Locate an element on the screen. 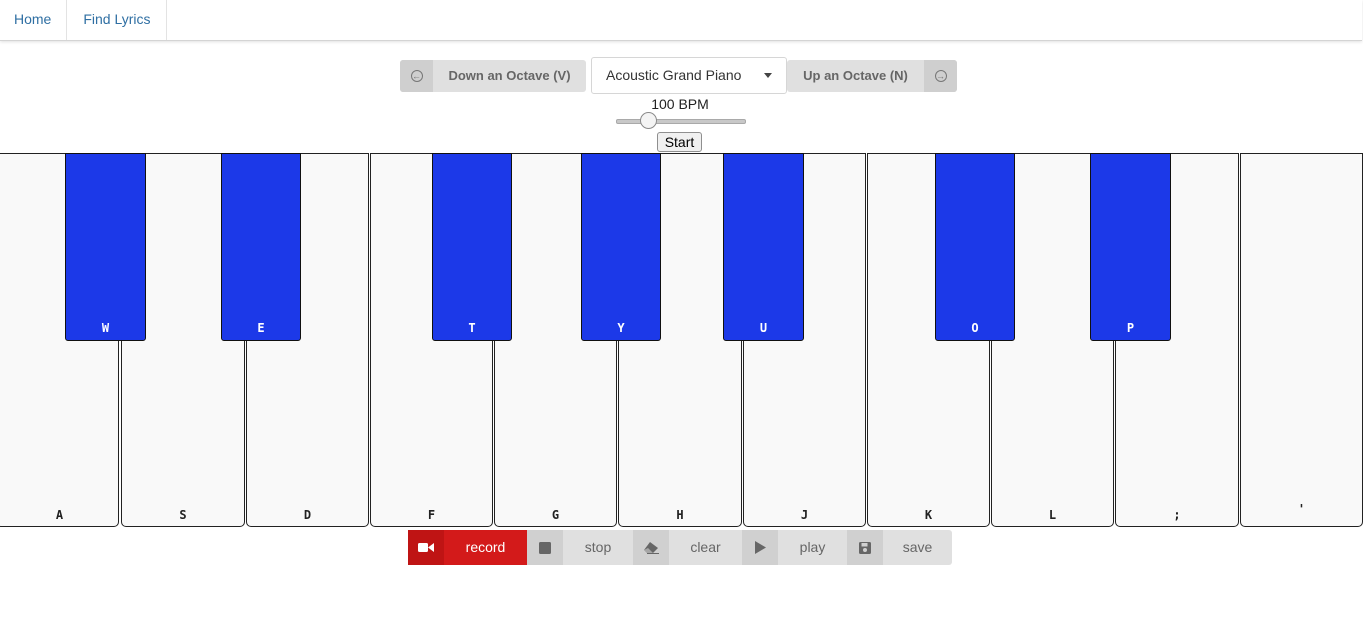 The image size is (1363, 630). stop-label: stop is located at coordinates (598, 547).